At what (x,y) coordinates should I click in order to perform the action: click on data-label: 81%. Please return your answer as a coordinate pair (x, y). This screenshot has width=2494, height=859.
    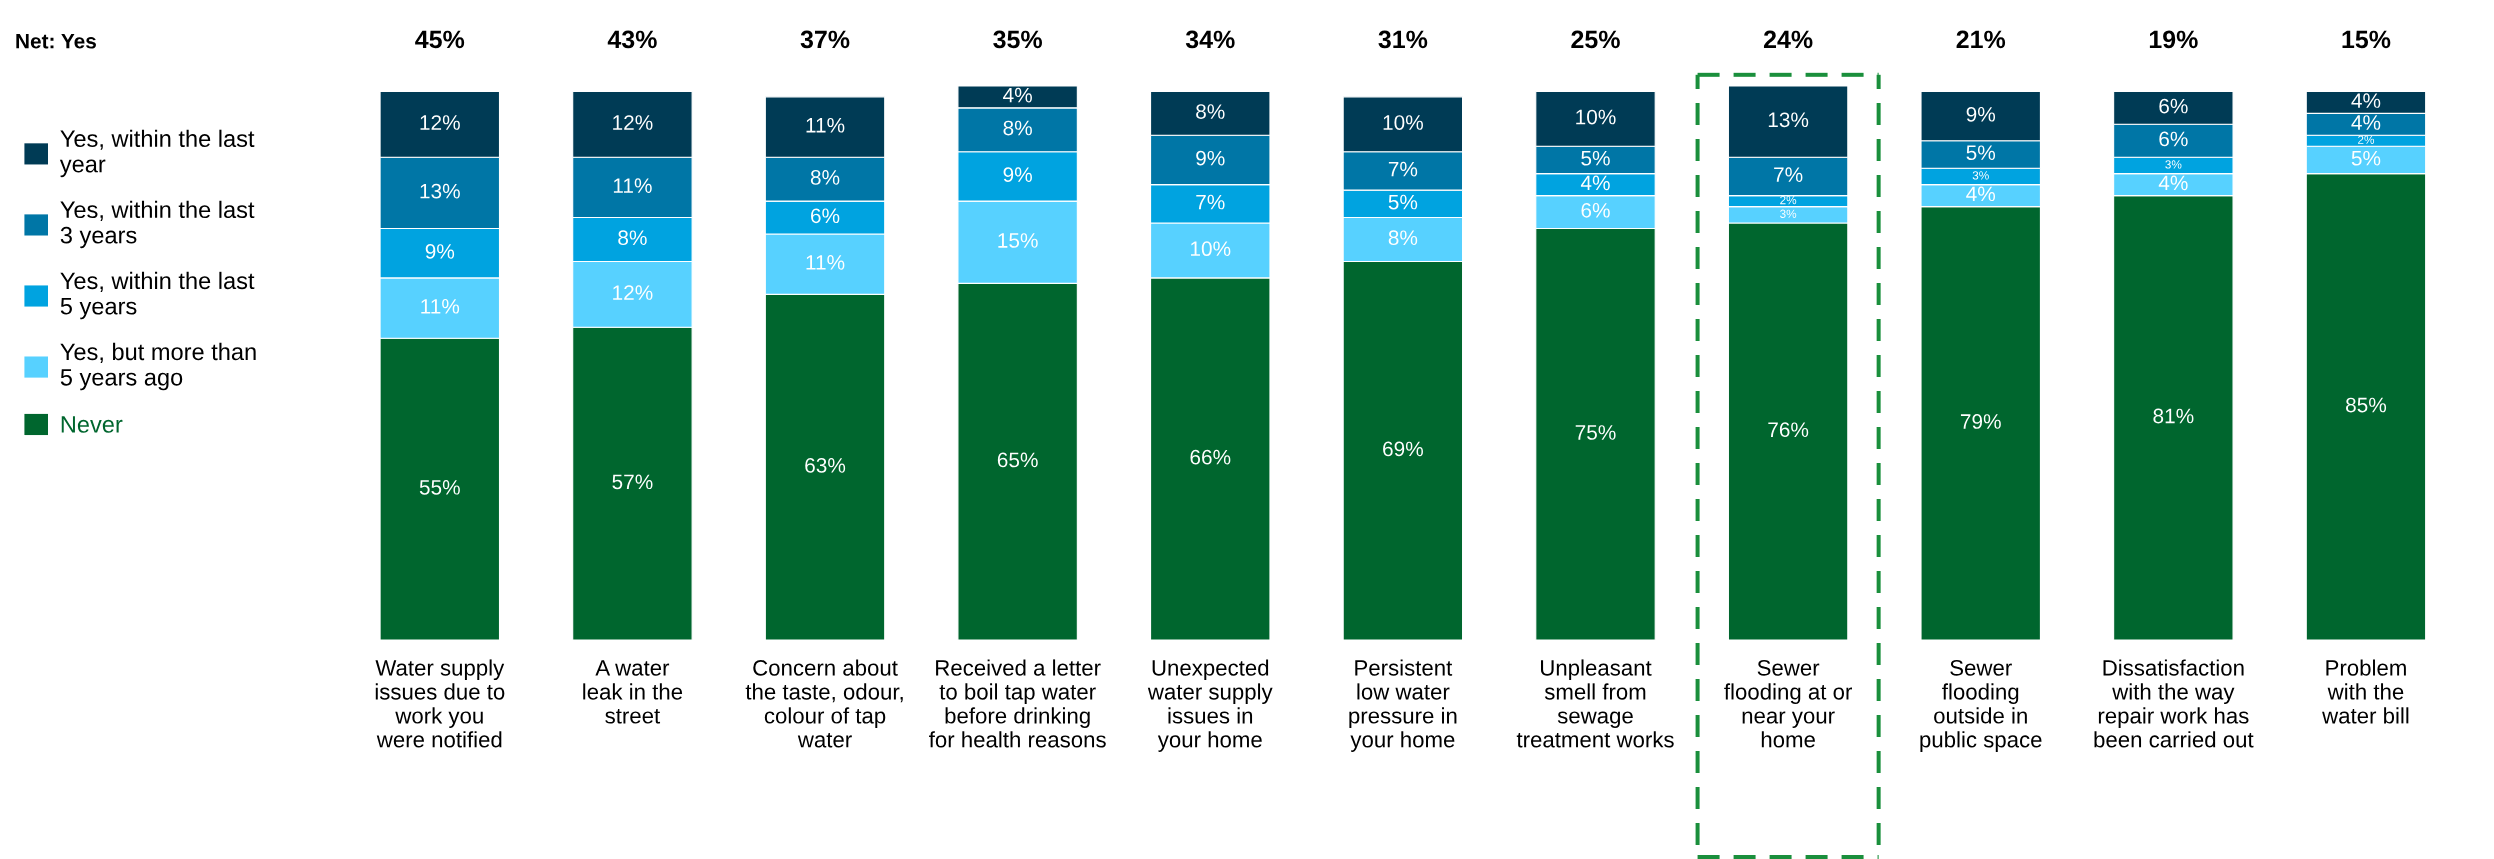
    Looking at the image, I should click on (2173, 416).